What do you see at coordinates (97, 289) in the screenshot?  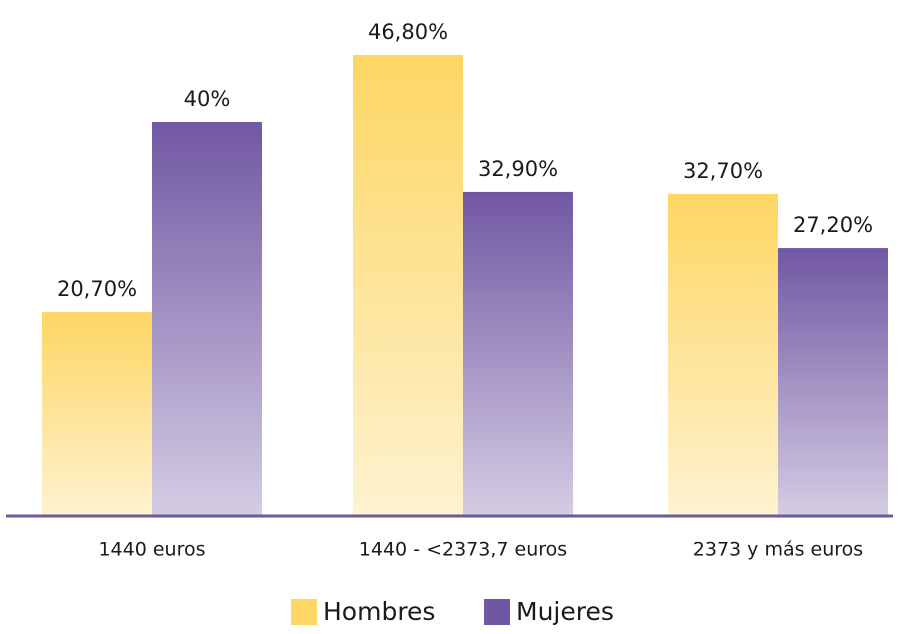 I see `value-label: 20,70%` at bounding box center [97, 289].